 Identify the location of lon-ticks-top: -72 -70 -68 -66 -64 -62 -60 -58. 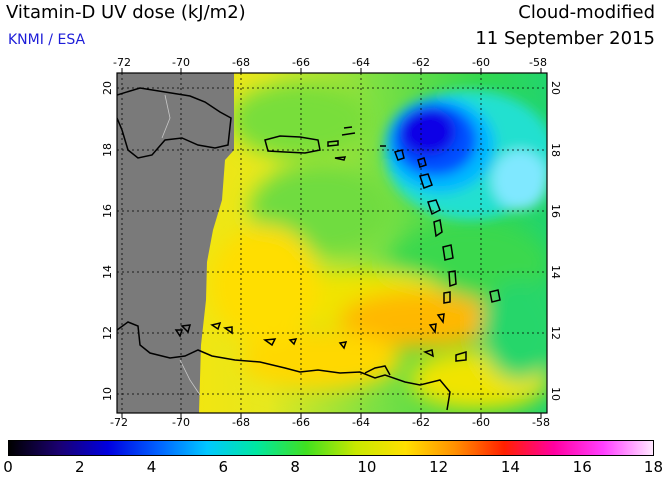
(330, 62).